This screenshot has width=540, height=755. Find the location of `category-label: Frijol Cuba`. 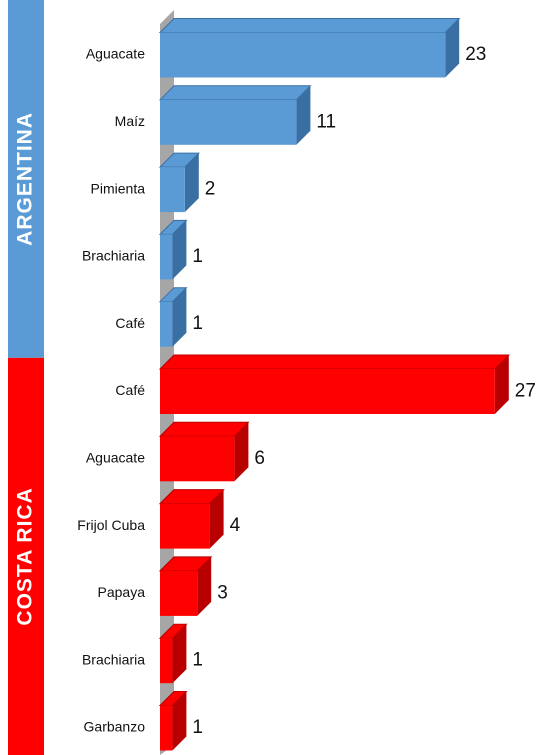

category-label: Frijol Cuba is located at coordinates (111, 525).